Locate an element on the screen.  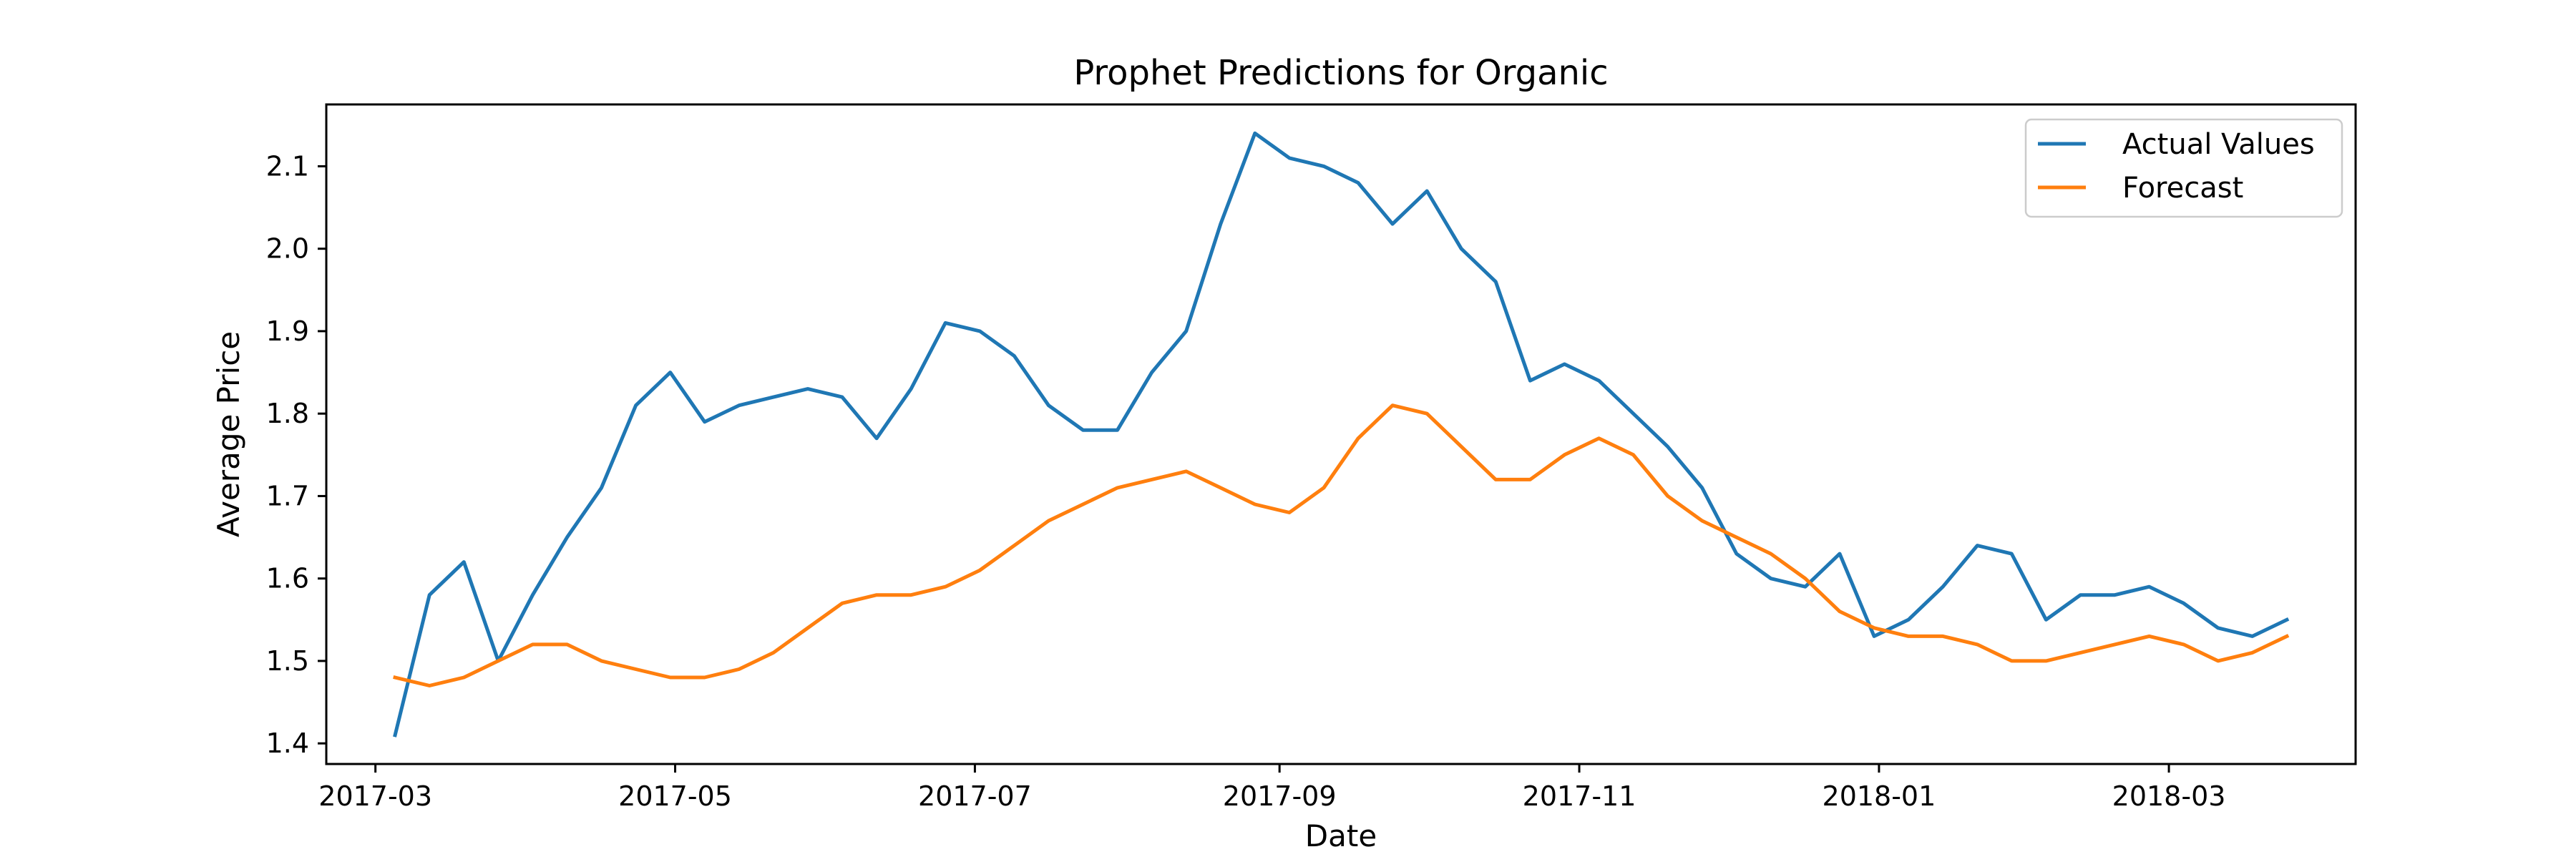
legend-label-forecast: Forecast is located at coordinates (2182, 189).